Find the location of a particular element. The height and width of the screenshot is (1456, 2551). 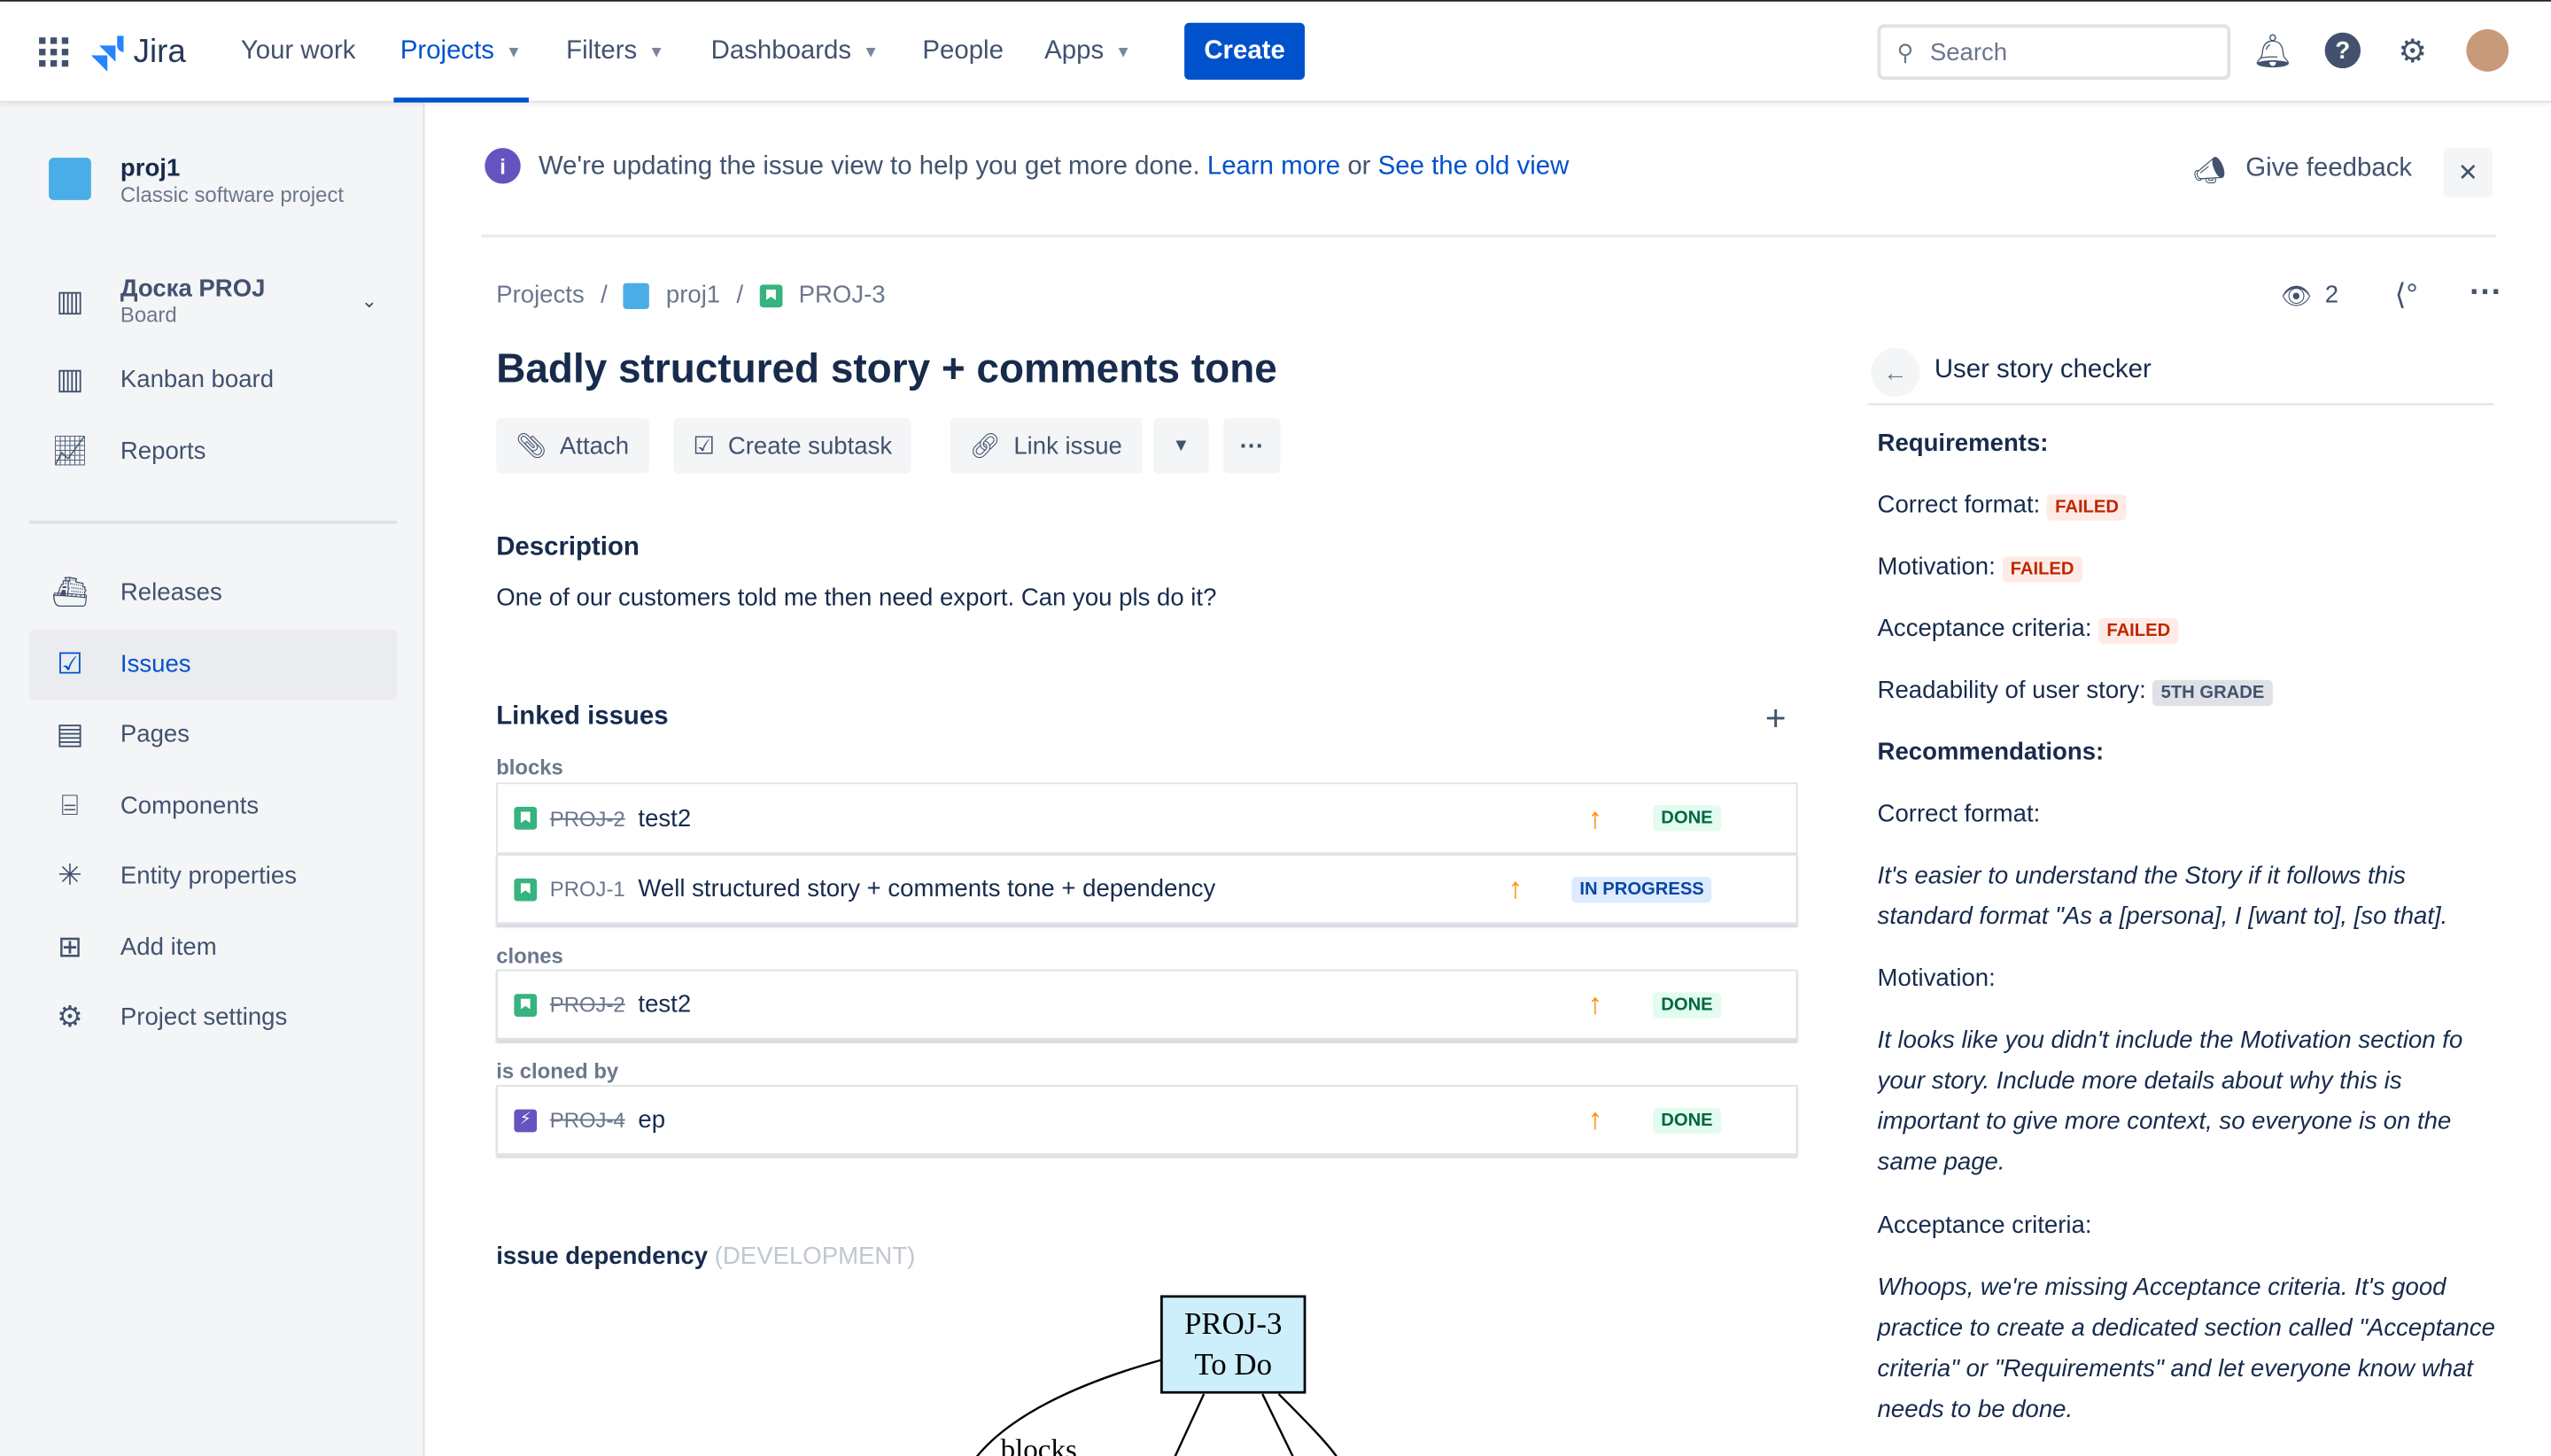

chevron-down-icon: ⌄ is located at coordinates (370, 301).